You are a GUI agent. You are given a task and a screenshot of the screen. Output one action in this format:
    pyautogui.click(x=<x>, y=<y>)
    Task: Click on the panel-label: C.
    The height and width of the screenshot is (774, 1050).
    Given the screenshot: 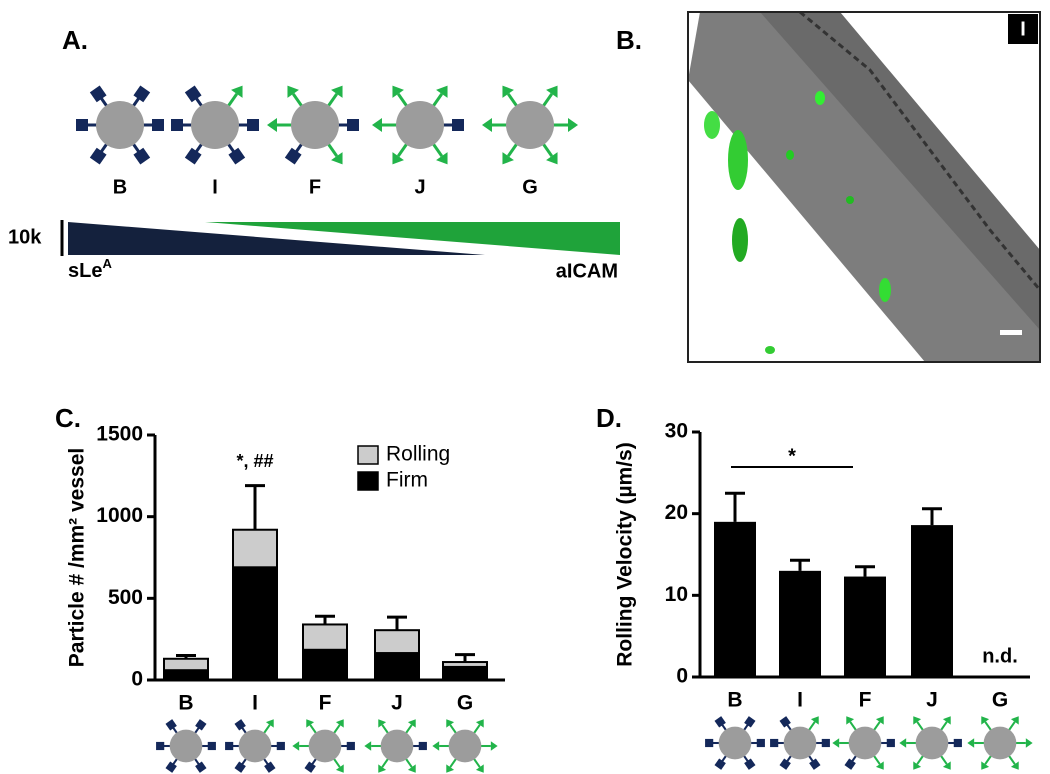 What is the action you would take?
    pyautogui.click(x=68, y=418)
    